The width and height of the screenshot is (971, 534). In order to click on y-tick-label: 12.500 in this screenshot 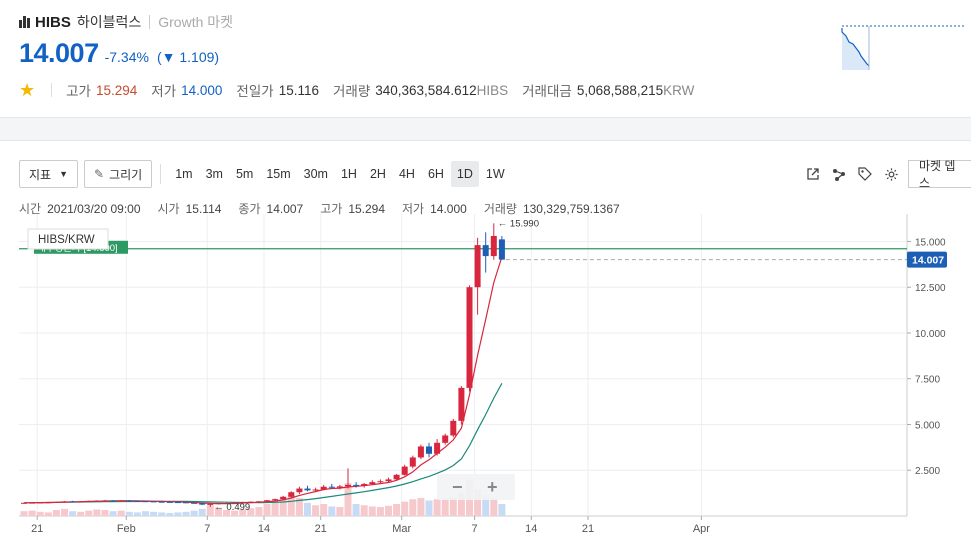, I will do `click(930, 288)`.